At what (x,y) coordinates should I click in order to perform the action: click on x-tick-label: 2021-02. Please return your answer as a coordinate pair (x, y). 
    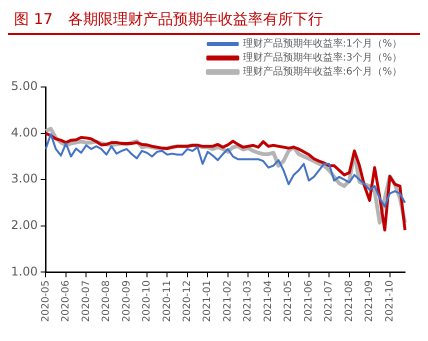
    Looking at the image, I should click on (228, 301).